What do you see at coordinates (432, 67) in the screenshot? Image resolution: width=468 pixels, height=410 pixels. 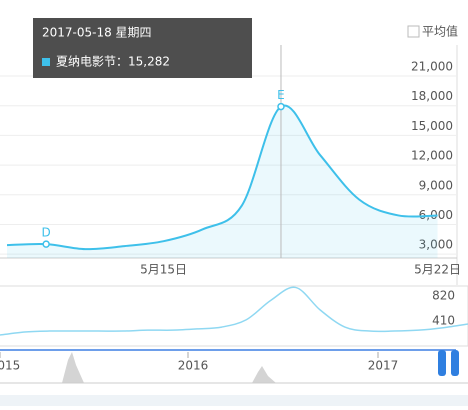 I see `y-tick-label: 21,000` at bounding box center [432, 67].